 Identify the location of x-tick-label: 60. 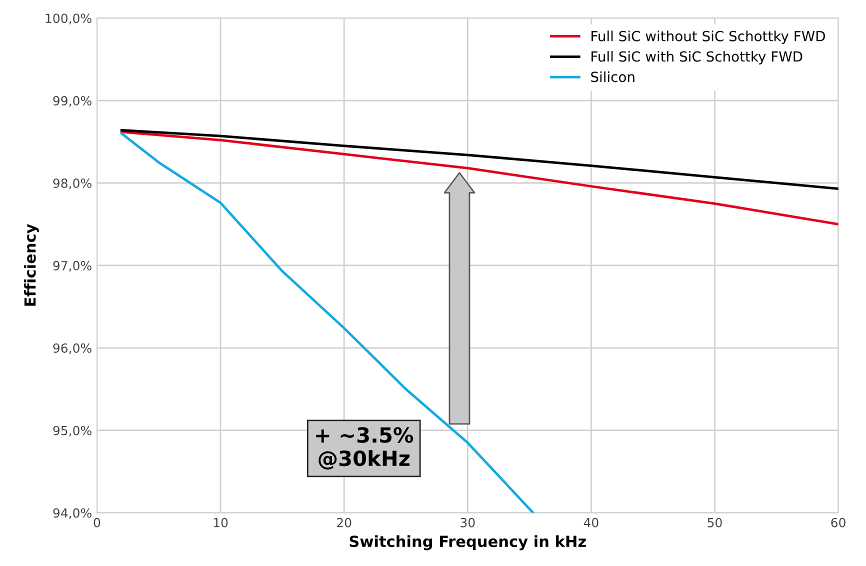
(838, 523).